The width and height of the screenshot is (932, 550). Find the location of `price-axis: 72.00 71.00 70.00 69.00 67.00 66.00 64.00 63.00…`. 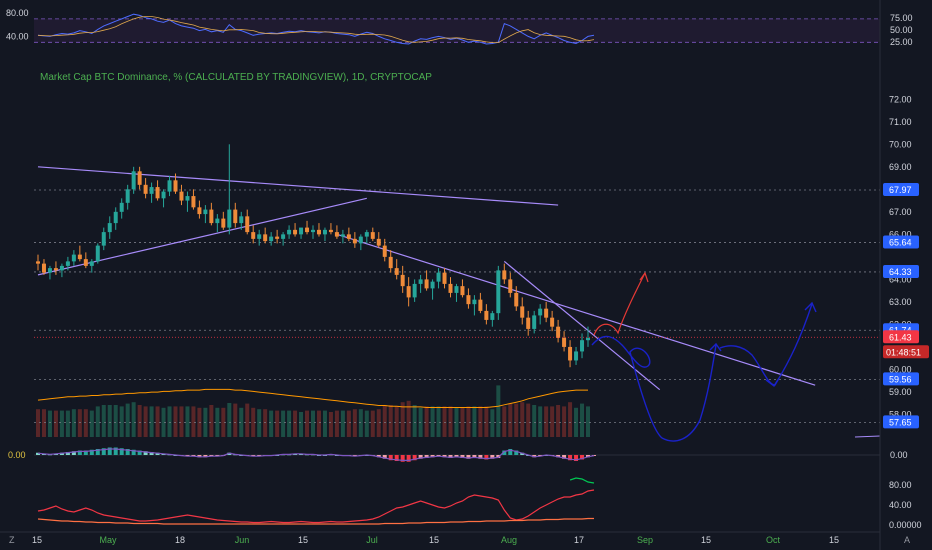

price-axis: 72.00 71.00 70.00 69.00 67.00 66.00 64.00 63.00… is located at coordinates (904, 275).